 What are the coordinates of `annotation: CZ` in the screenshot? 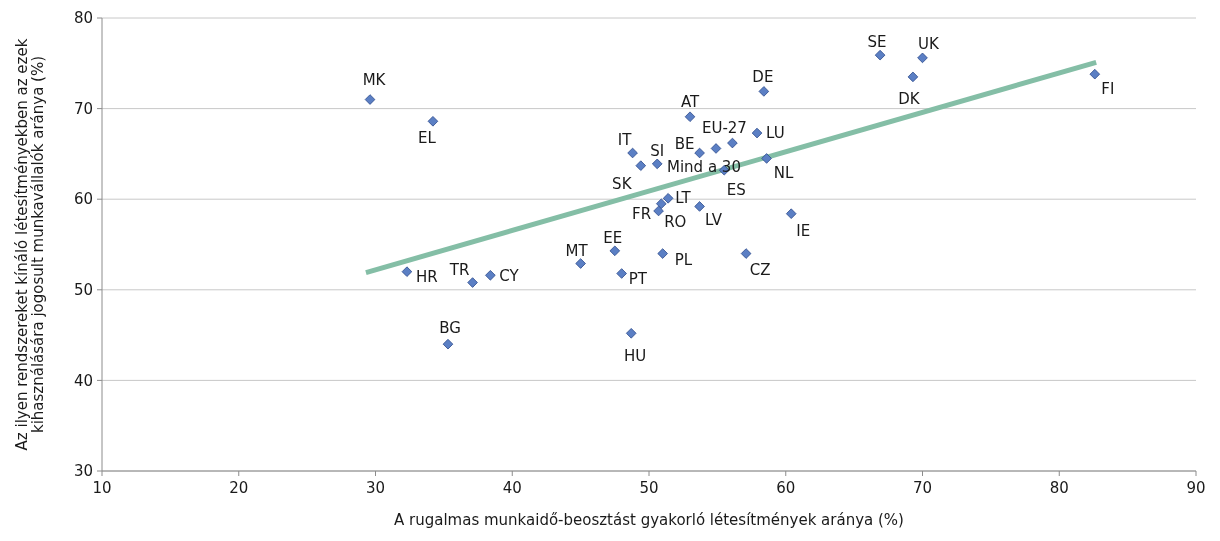 It's located at (760, 269).